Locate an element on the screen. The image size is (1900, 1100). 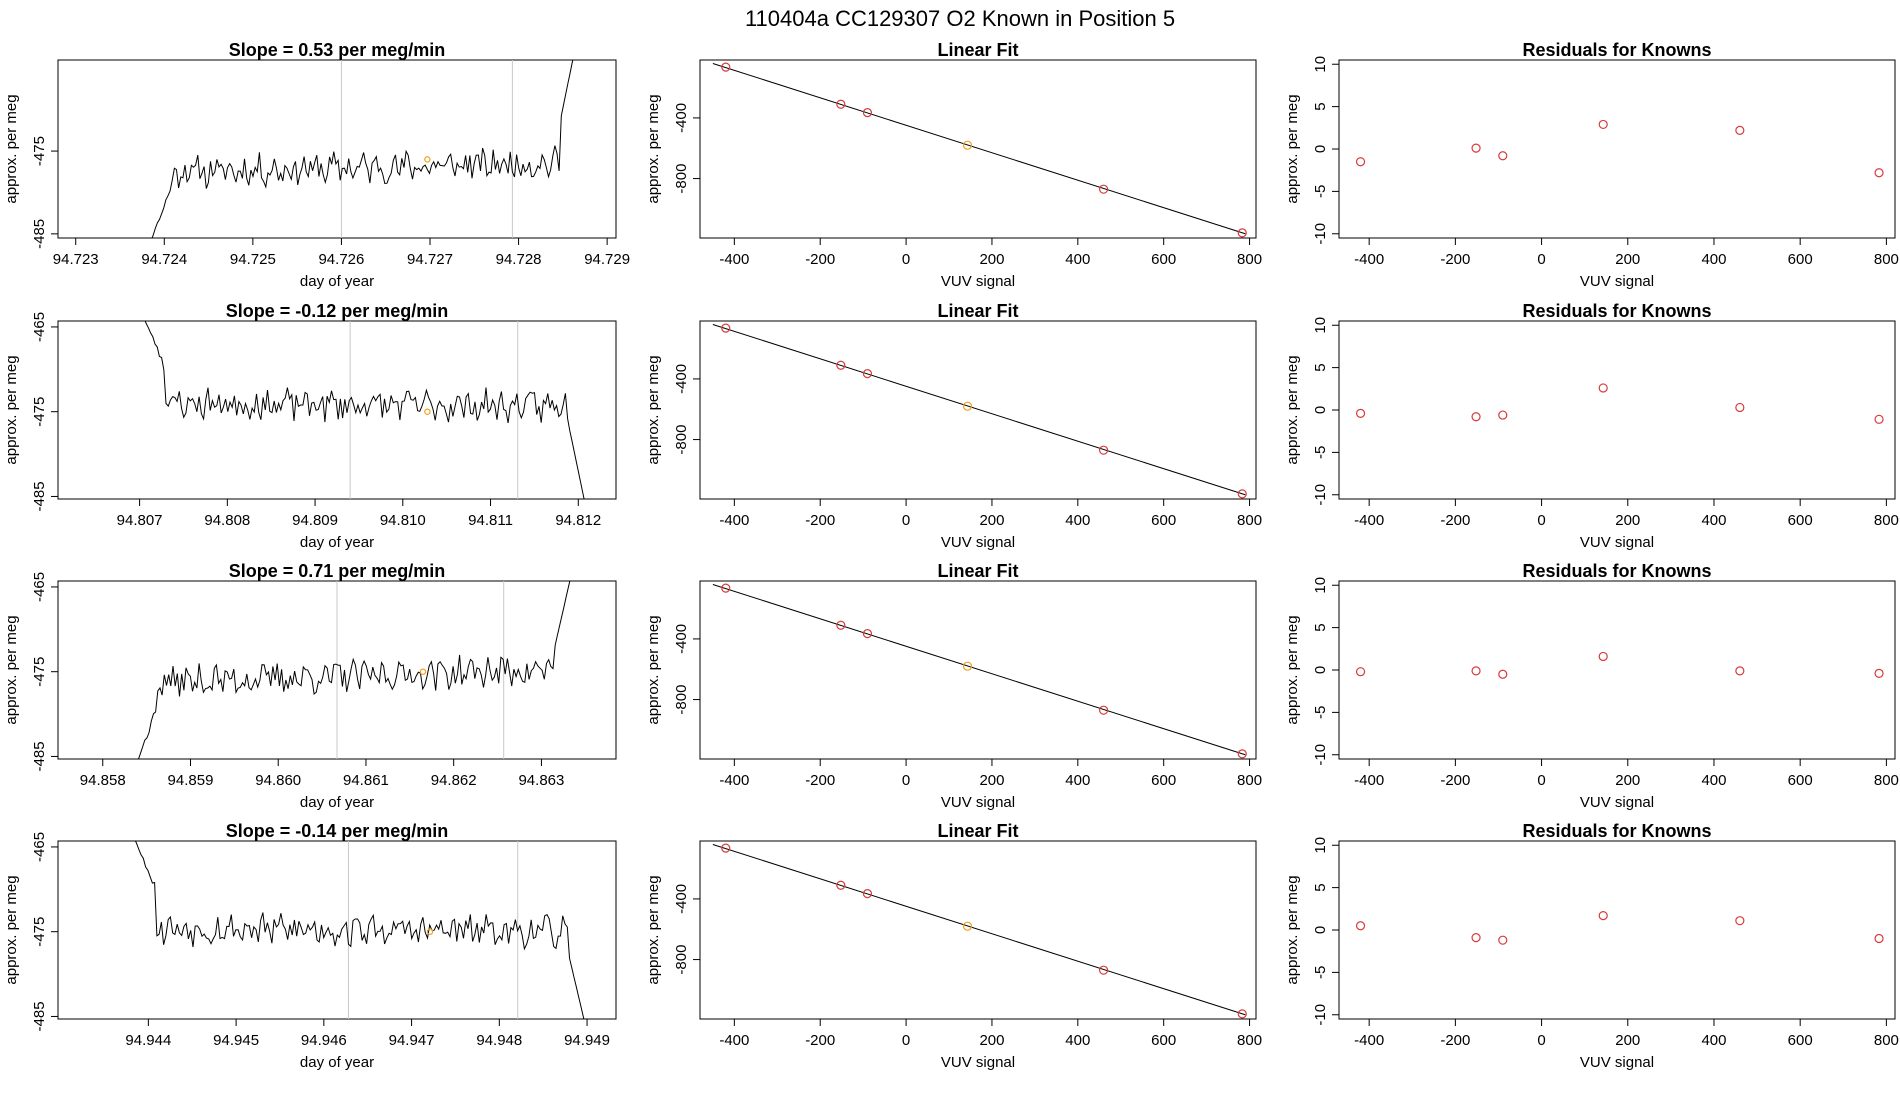
y-tick-label: -5 is located at coordinates (1320, 712).